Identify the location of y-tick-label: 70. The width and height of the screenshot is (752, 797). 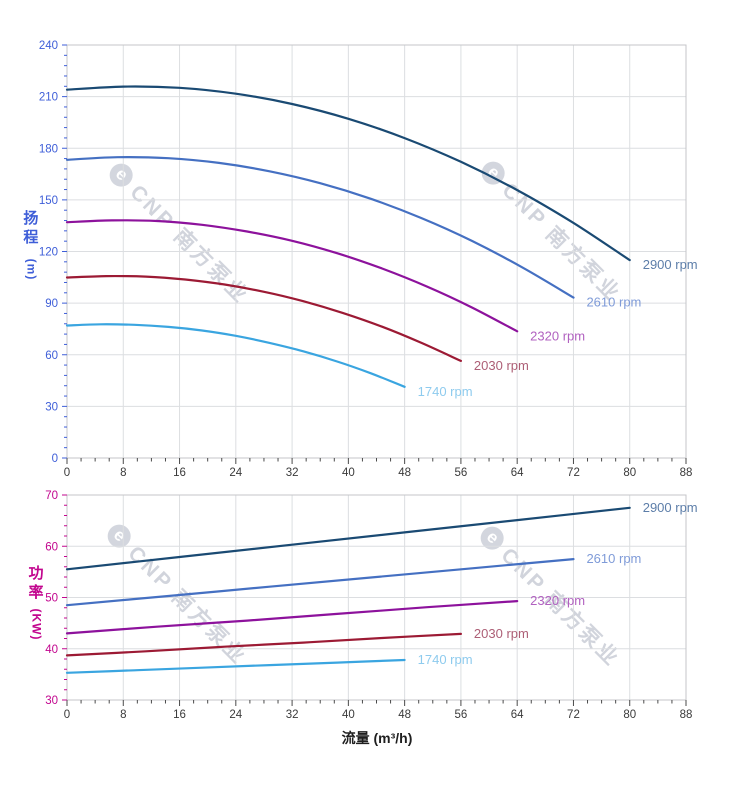
(51, 496).